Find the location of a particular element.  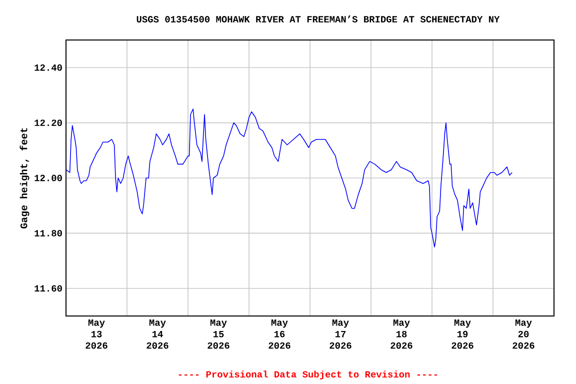

y-tick-label: 11.80 is located at coordinates (48, 233).